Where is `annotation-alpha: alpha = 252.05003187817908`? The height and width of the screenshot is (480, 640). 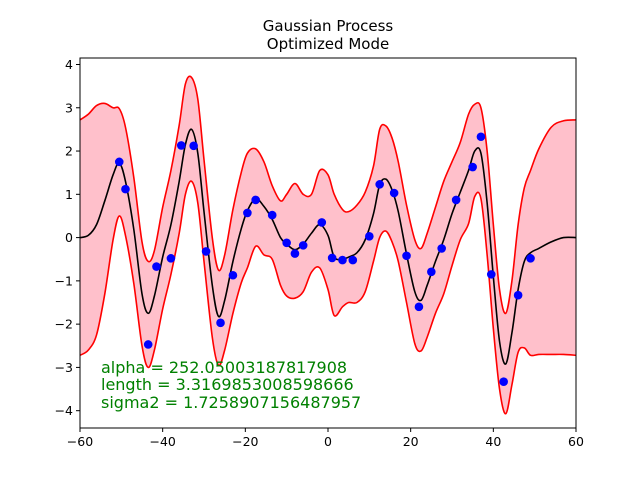 annotation-alpha: alpha = 252.05003187817908 is located at coordinates (224, 367).